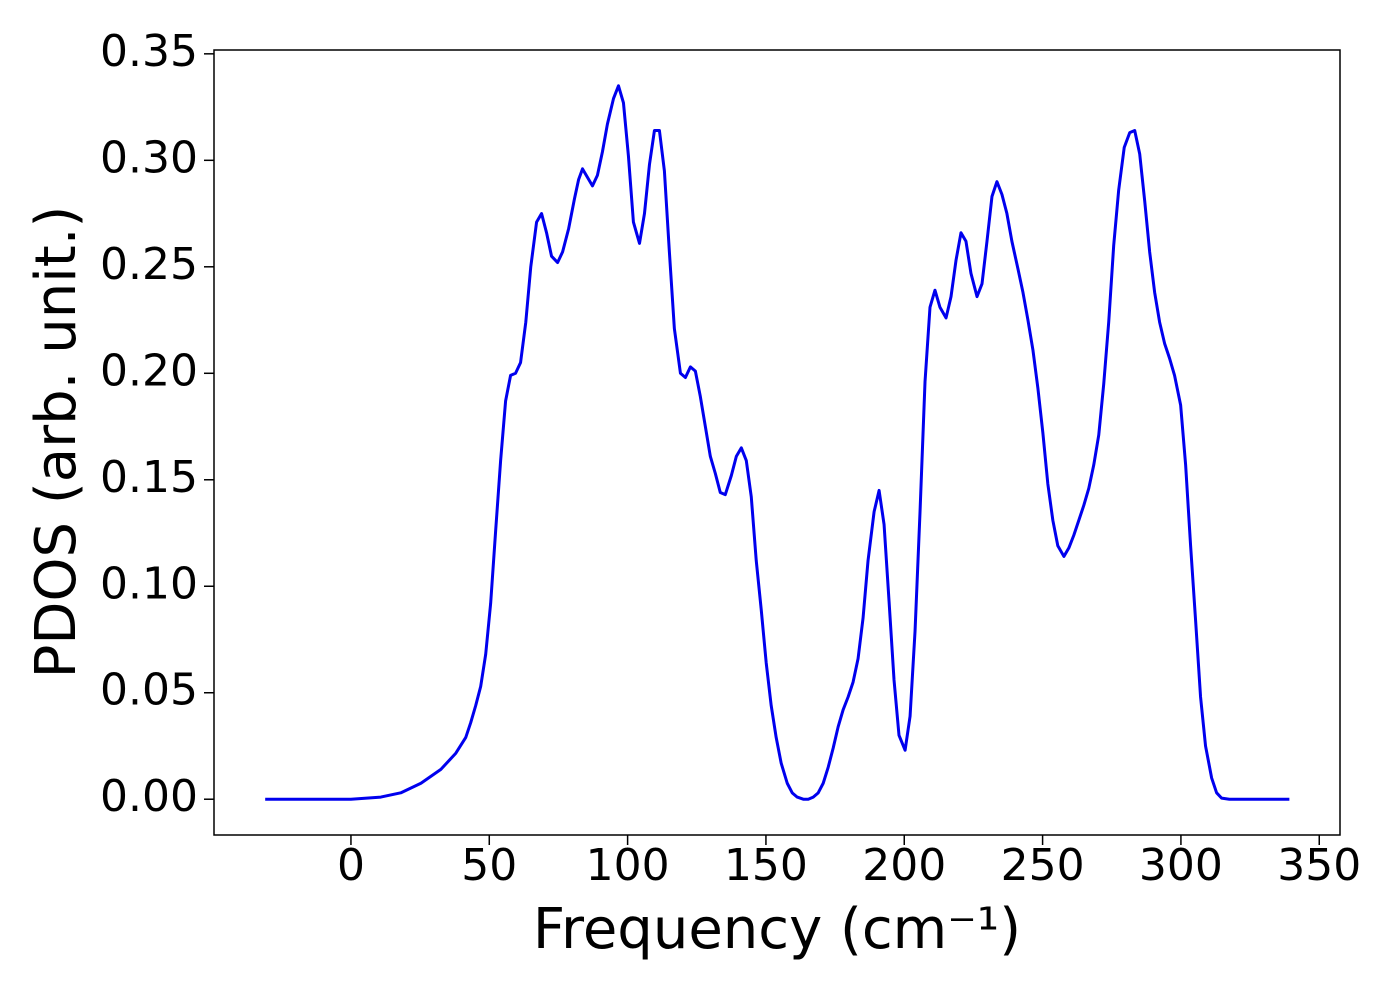 Image resolution: width=1400 pixels, height=1000 pixels. What do you see at coordinates (149, 477) in the screenshot?
I see `y-tick-label: 0.15` at bounding box center [149, 477].